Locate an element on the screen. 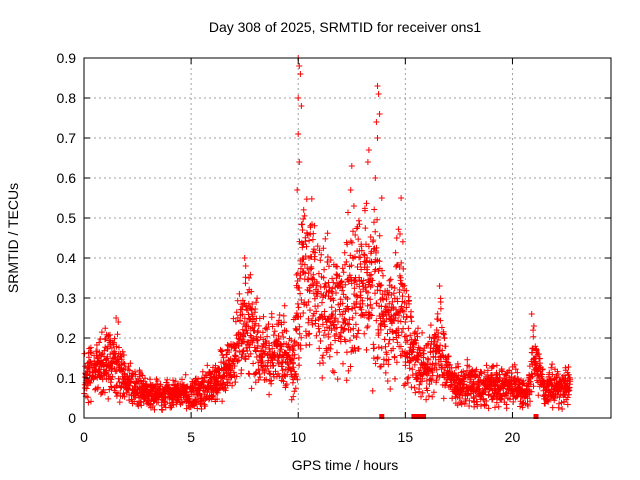 The height and width of the screenshot is (480, 640). y-axis-label: SRMTID / TECUs is located at coordinates (13, 238).